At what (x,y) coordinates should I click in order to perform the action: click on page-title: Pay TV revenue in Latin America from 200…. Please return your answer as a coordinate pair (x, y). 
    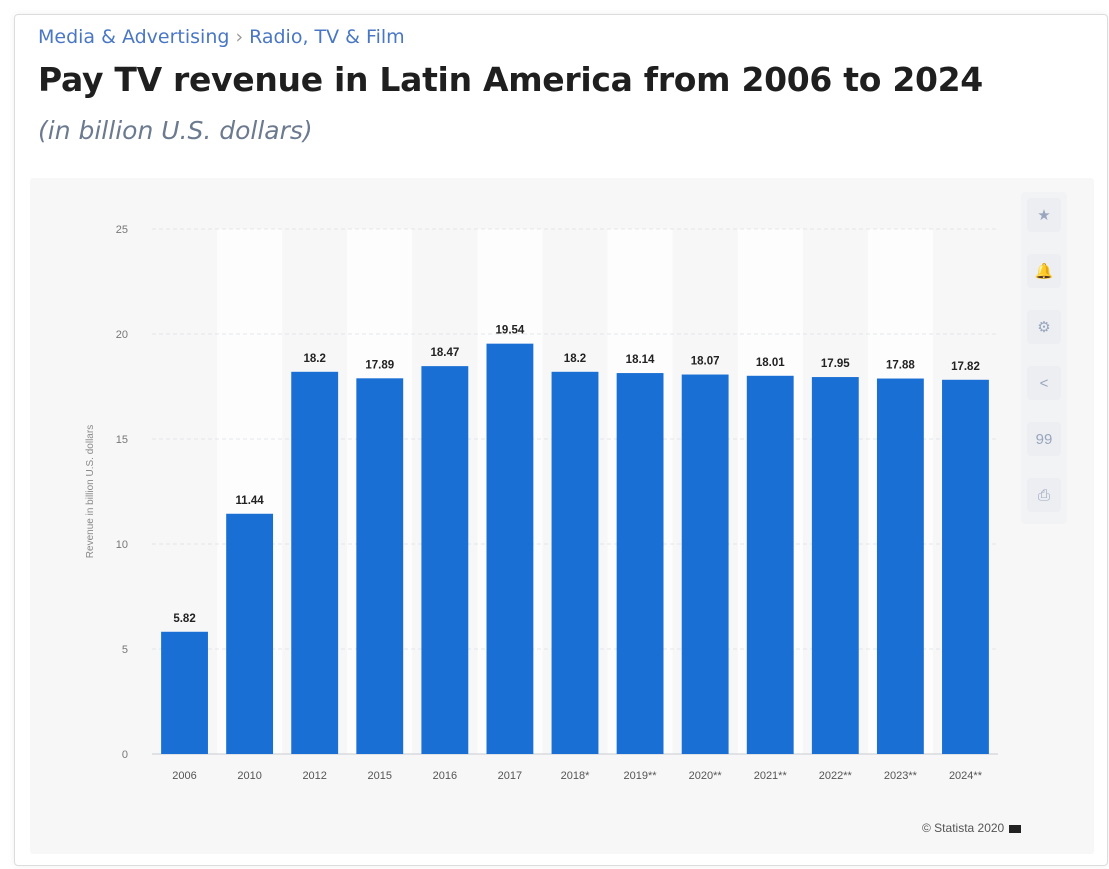
    Looking at the image, I should click on (510, 79).